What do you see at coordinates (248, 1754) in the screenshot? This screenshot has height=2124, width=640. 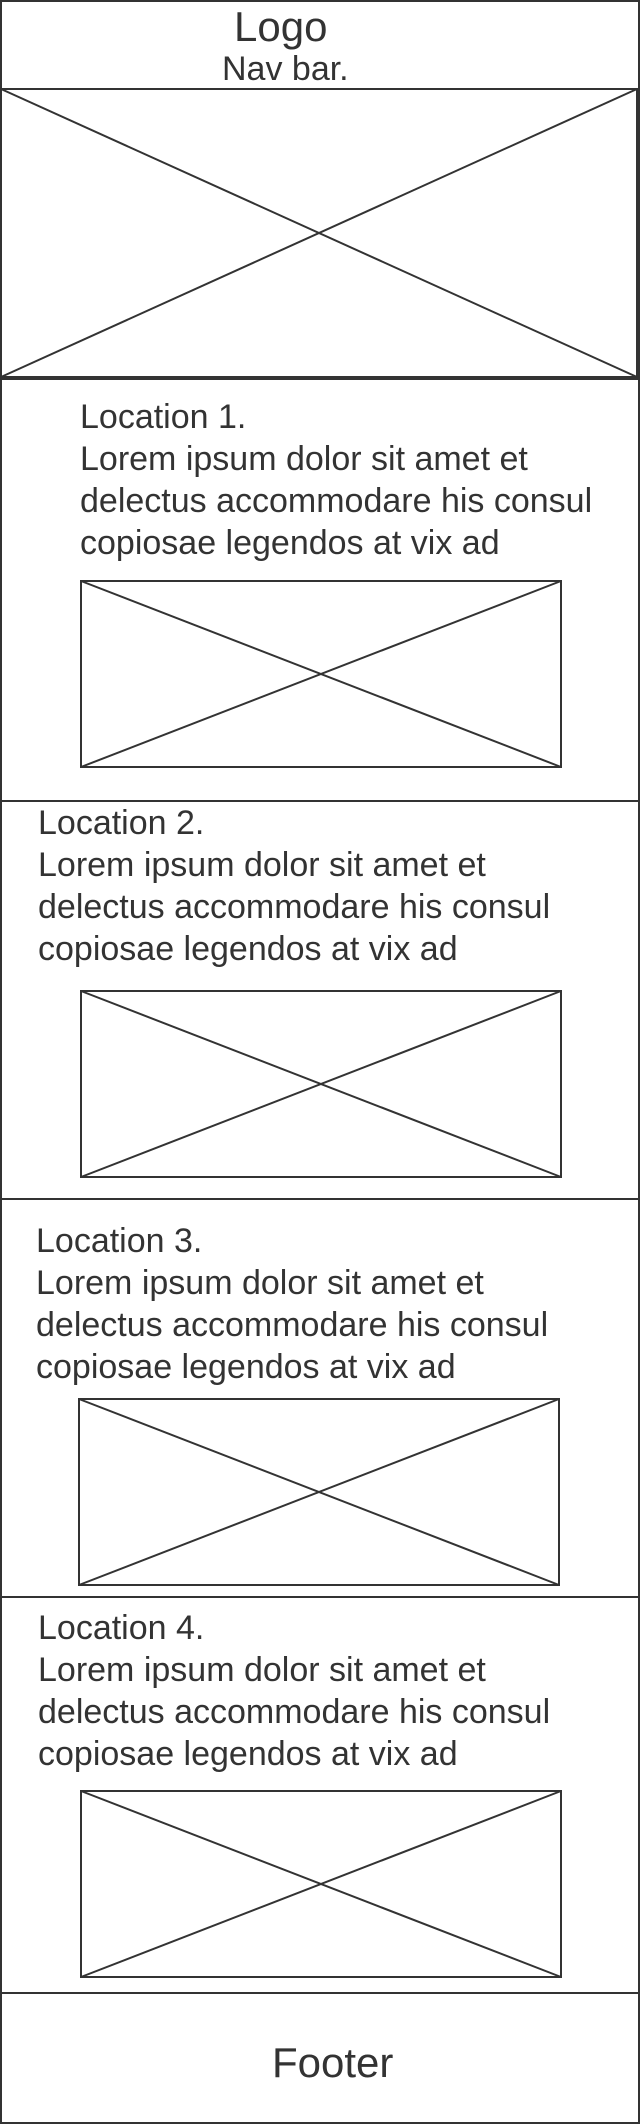 I see `location-4-line: copiosae legendos at vix ad` at bounding box center [248, 1754].